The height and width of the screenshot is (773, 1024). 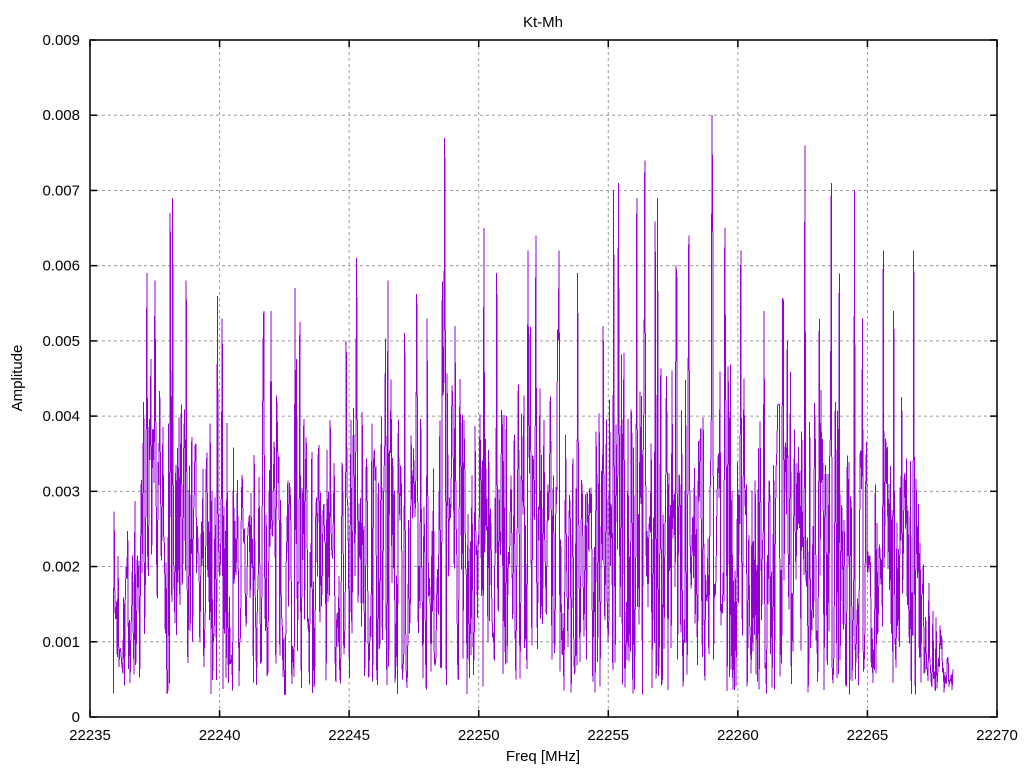 I want to click on y-tick-label: 0.001, so click(x=61, y=642).